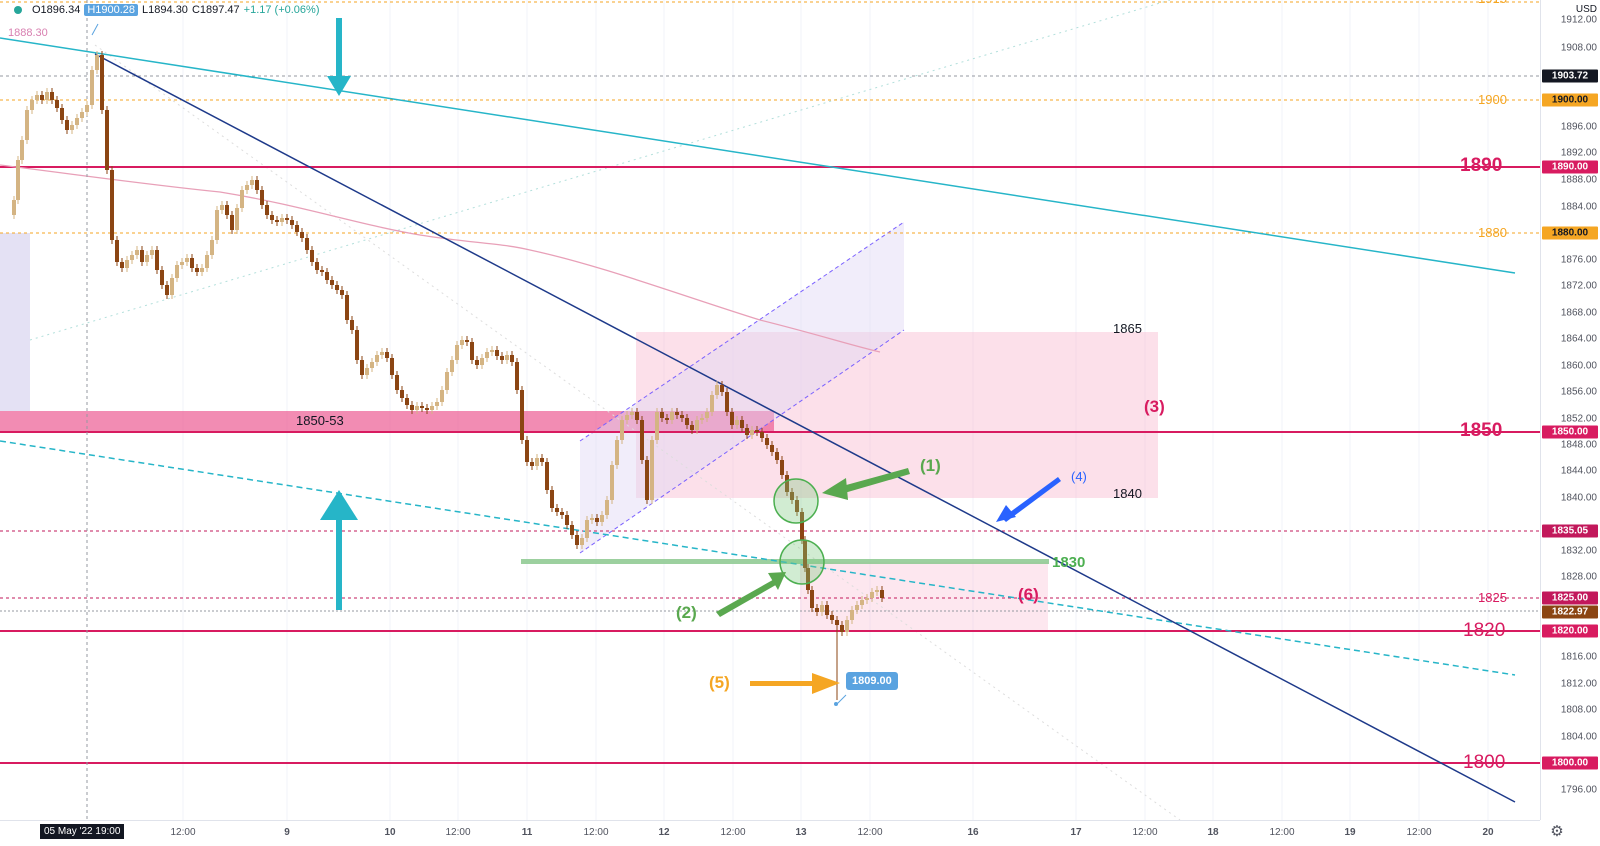 This screenshot has height=846, width=1600. I want to click on settings-gear-icon: ⚙, so click(1557, 831).